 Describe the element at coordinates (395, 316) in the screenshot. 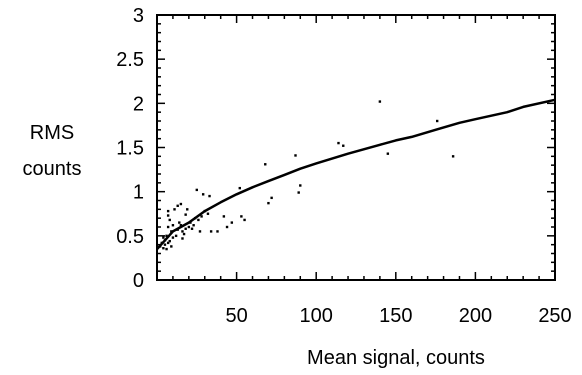

I see `x-tick-label: 150` at that location.